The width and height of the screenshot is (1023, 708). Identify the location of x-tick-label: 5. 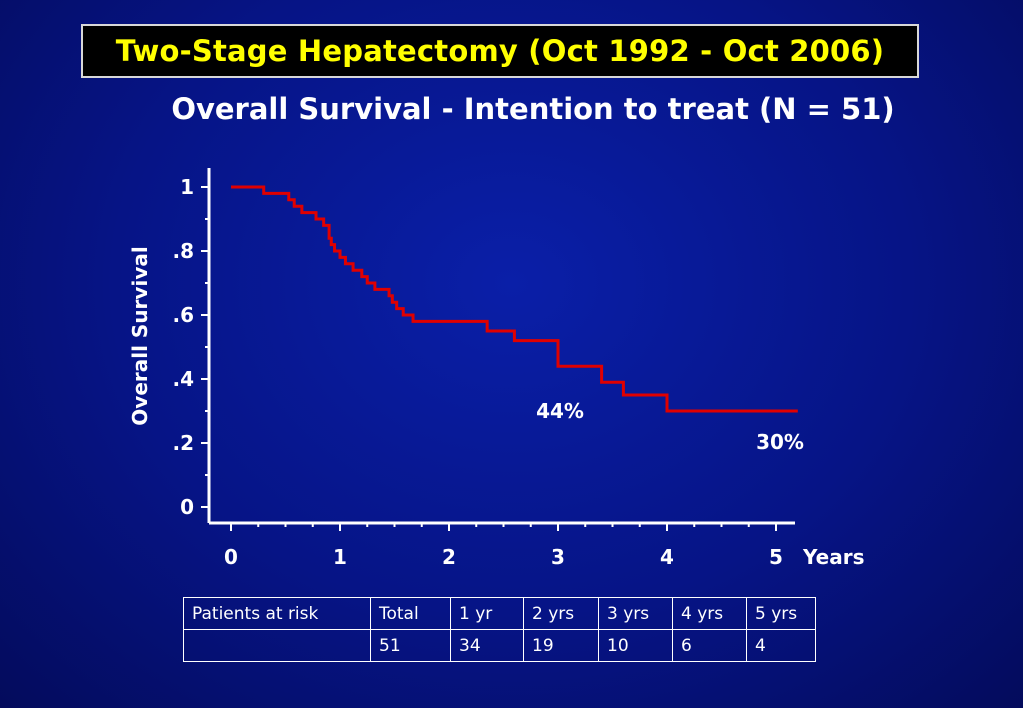
(776, 557).